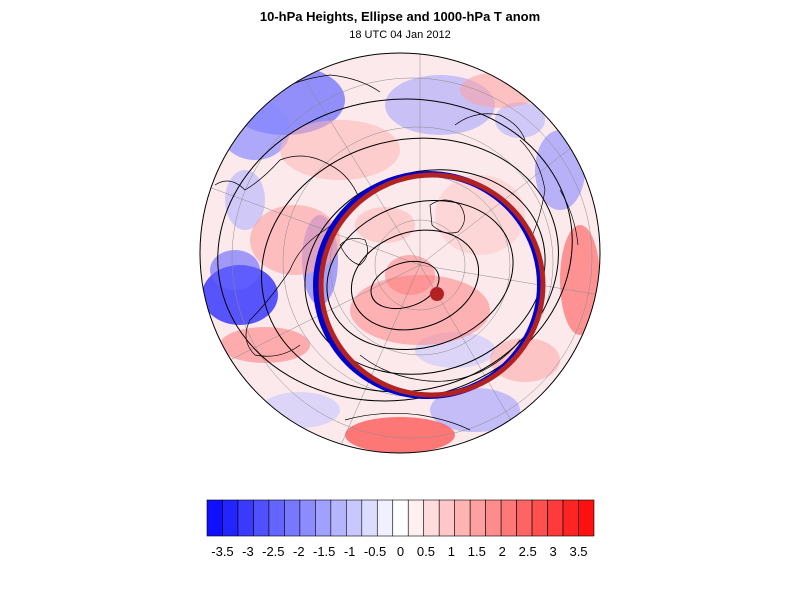 This screenshot has width=800, height=600. Describe the element at coordinates (299, 551) in the screenshot. I see `colorbar-tick-label: -2` at that location.